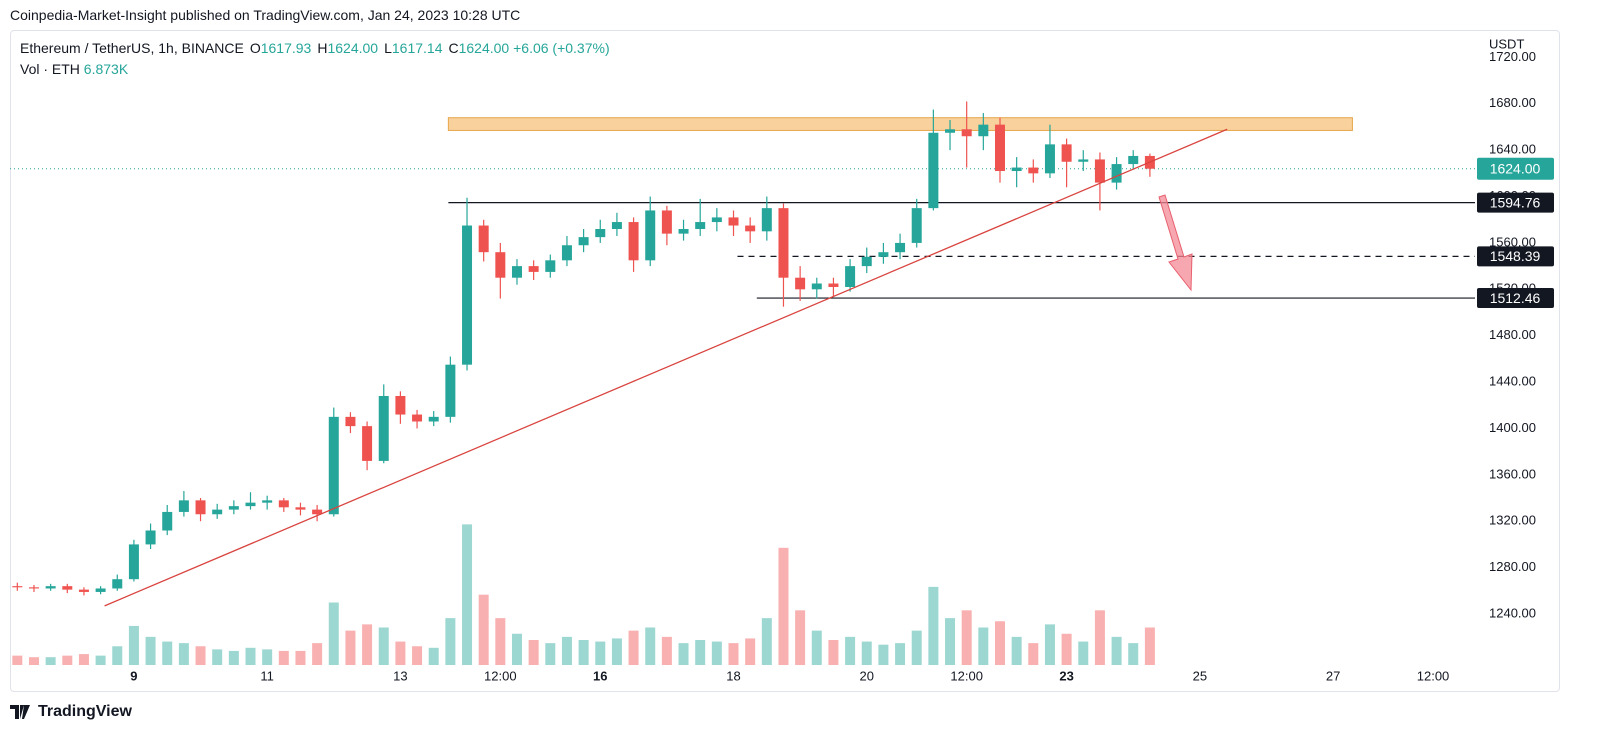 Image resolution: width=1600 pixels, height=748 pixels. I want to click on x-tick-label: 16, so click(600, 675).